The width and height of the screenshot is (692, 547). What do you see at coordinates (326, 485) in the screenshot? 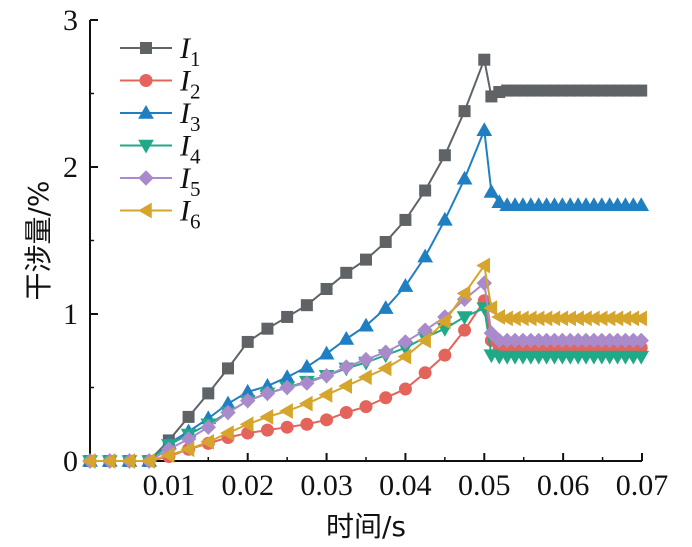
I see `x-tick-label: 0.03` at bounding box center [326, 485].